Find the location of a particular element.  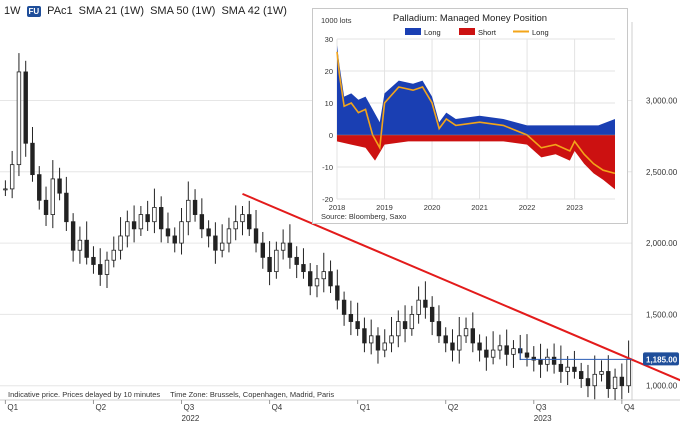

y-tick-label: 1,000.00 is located at coordinates (662, 386).